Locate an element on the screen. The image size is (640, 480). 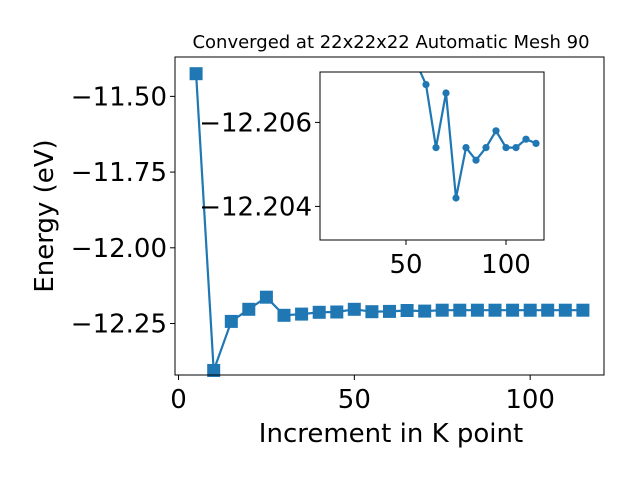
y-tick-label: −12.25 is located at coordinates (119, 325).